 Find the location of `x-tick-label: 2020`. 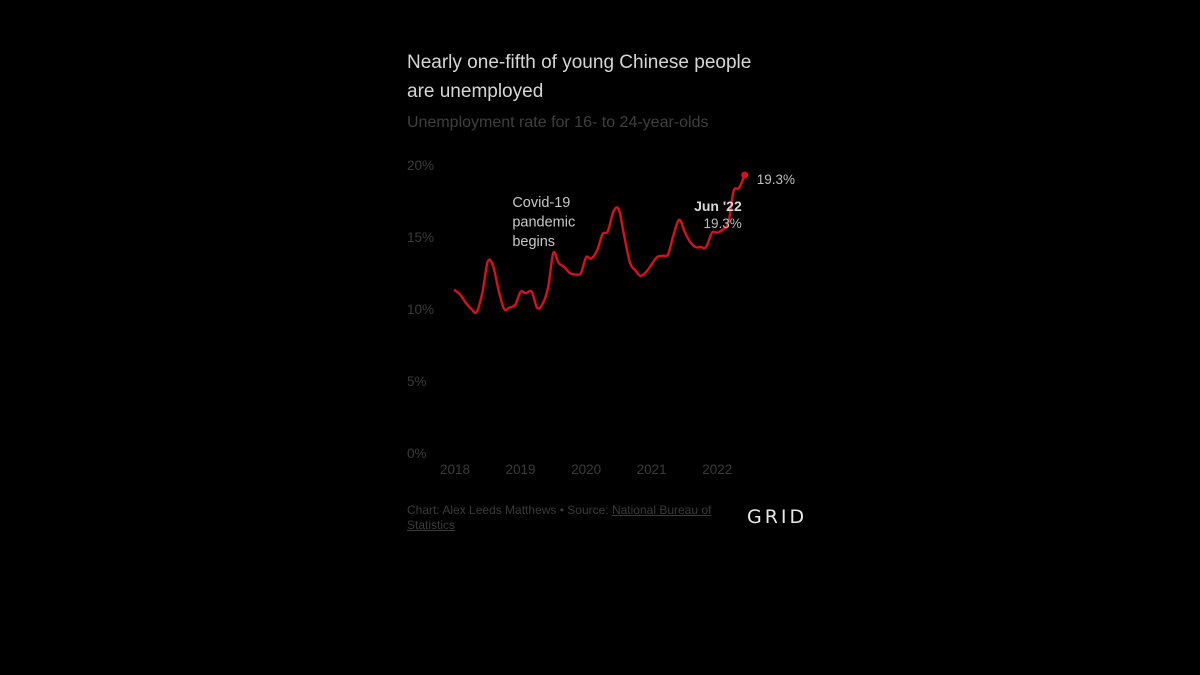

x-tick-label: 2020 is located at coordinates (586, 469).